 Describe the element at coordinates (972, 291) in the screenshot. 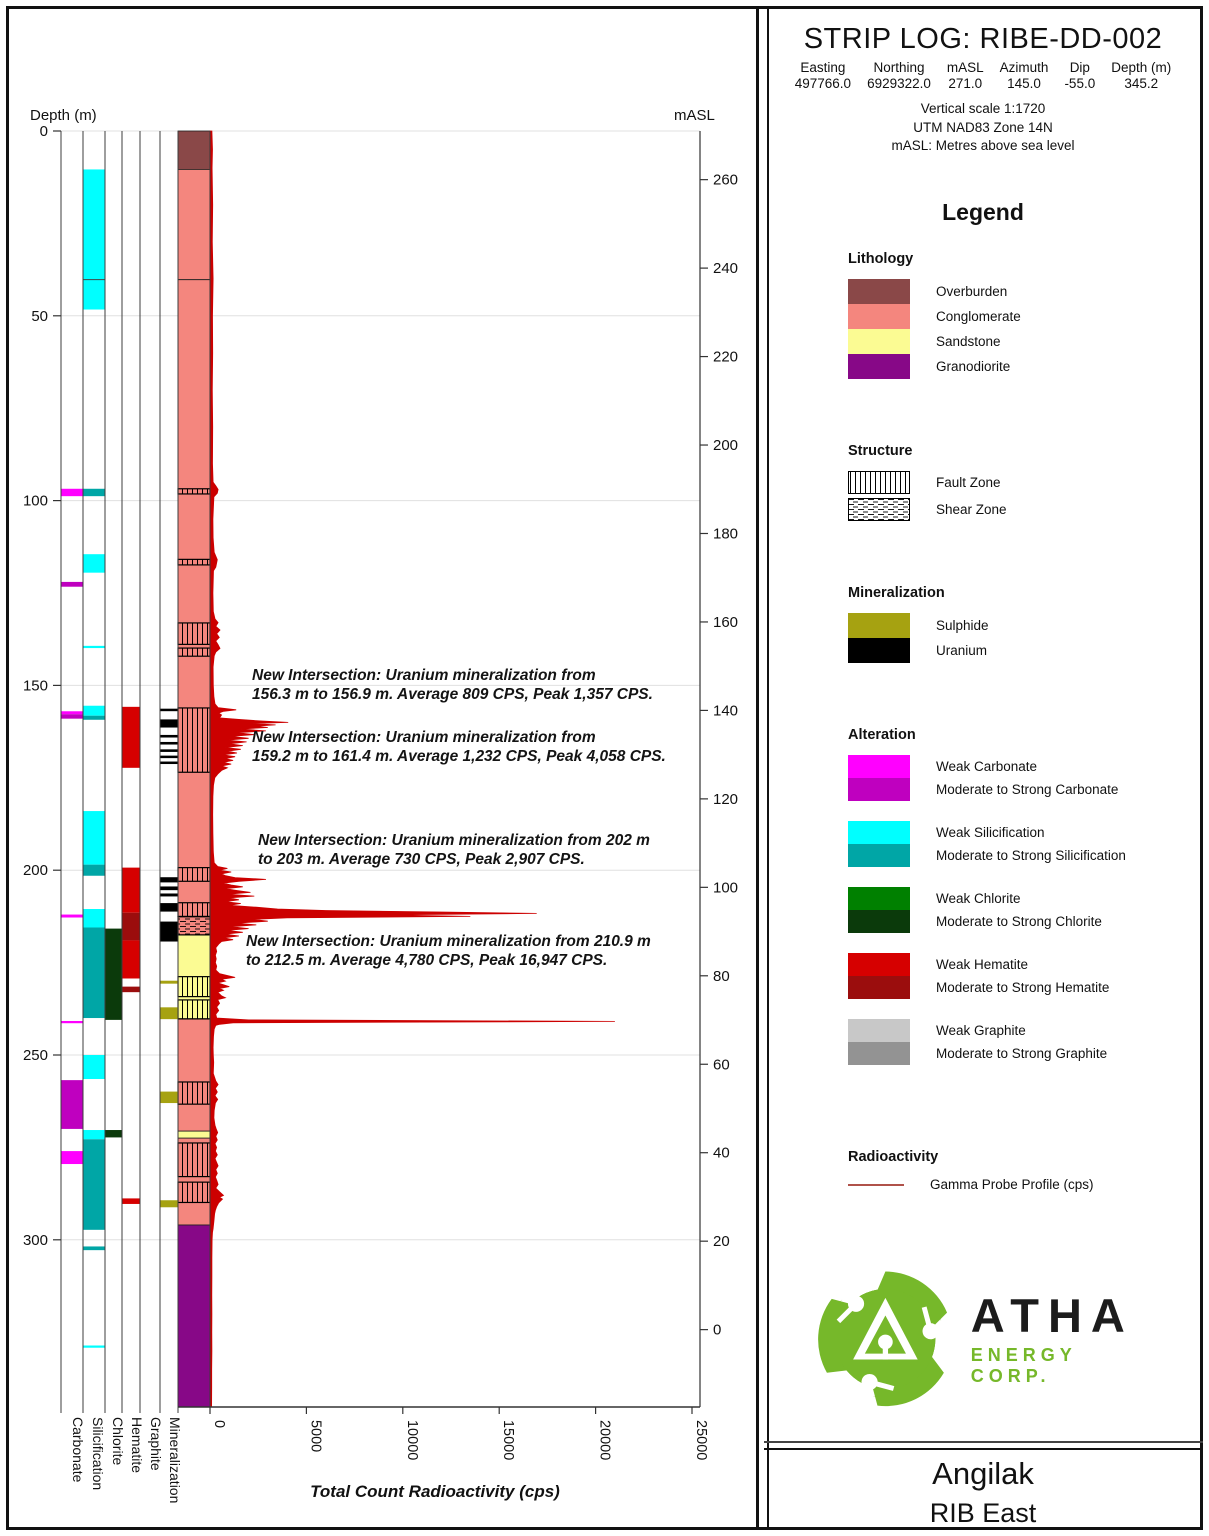

I see `legend-label: Overburden` at that location.